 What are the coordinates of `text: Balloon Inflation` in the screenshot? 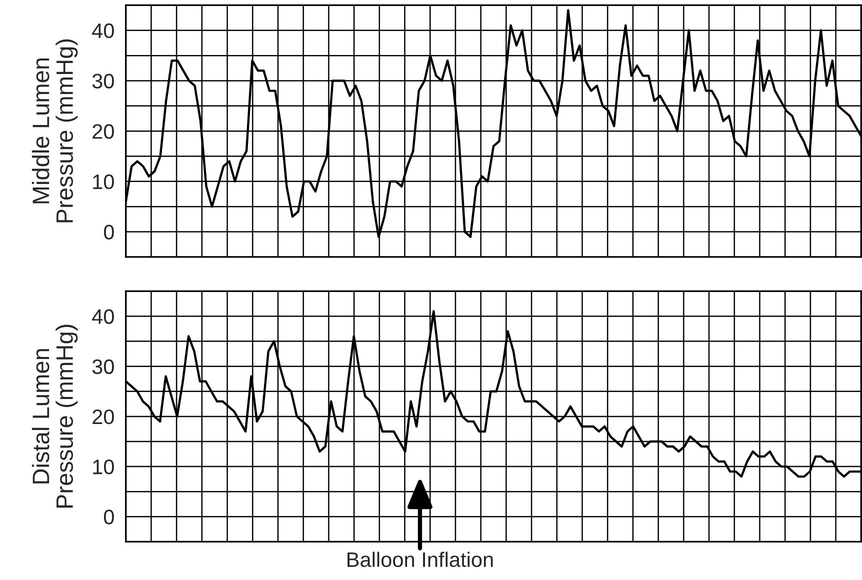 It's located at (420, 560).